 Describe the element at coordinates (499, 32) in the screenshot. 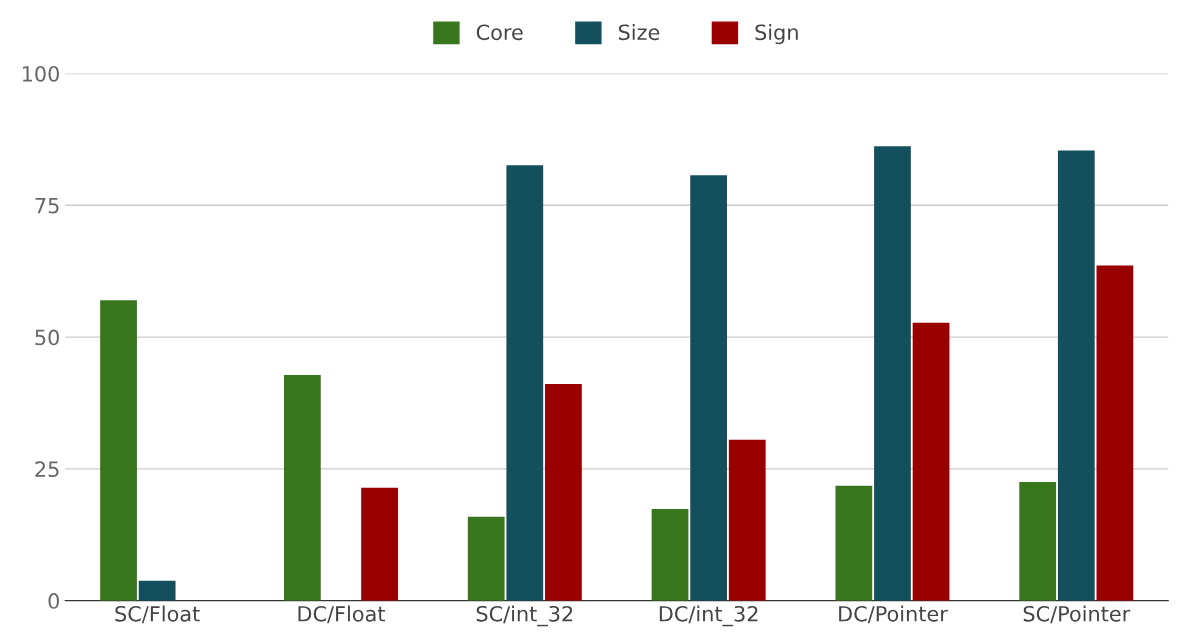

I see `legend-label: Core` at that location.